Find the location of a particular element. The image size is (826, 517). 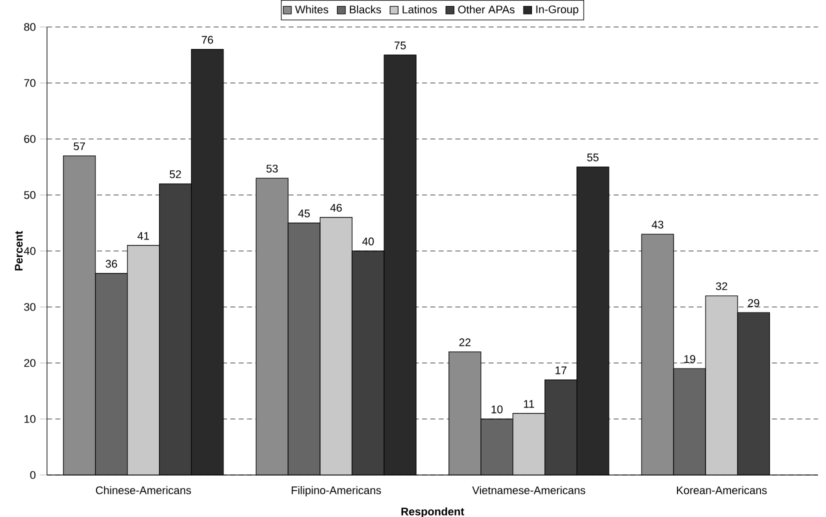

y-tick-label: 30 is located at coordinates (30, 307).